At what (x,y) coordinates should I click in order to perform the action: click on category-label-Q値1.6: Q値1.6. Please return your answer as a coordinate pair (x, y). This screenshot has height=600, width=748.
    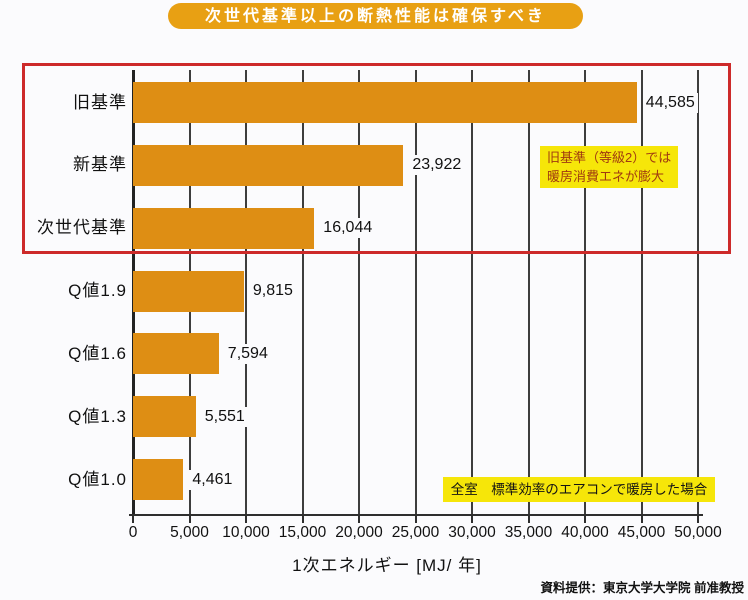
    Looking at the image, I should click on (97, 353).